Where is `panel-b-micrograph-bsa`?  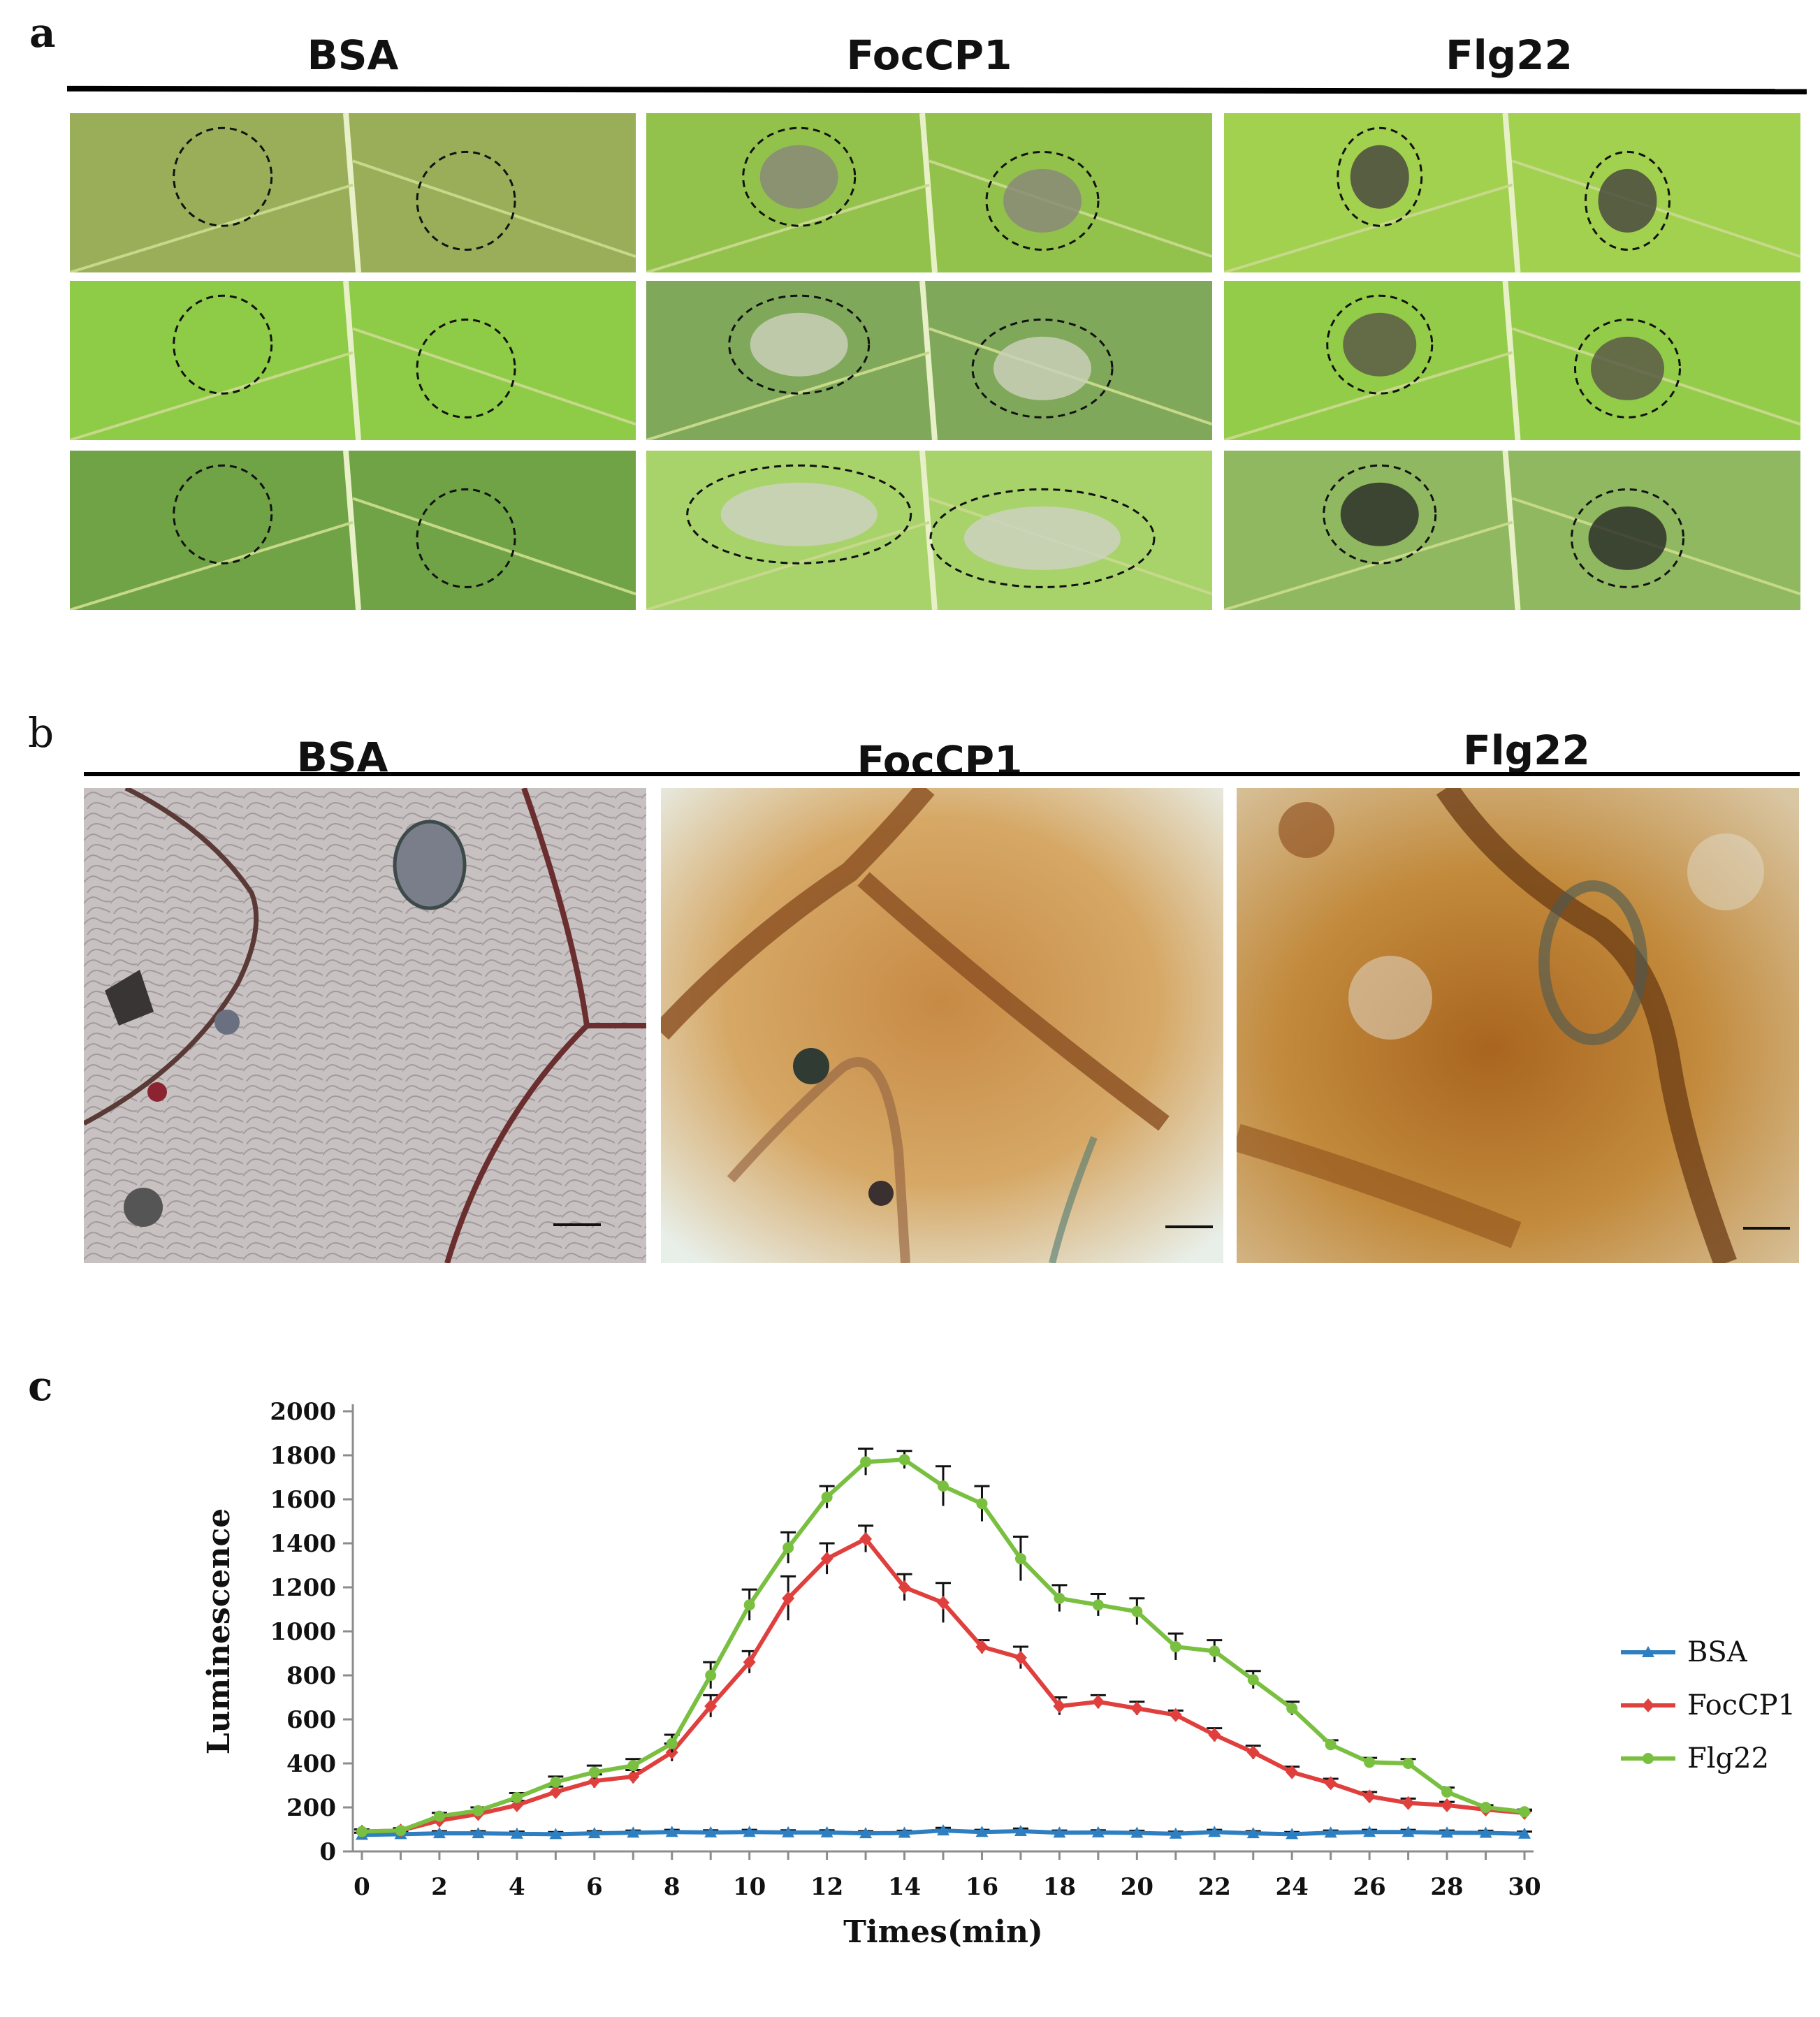 panel-b-micrograph-bsa is located at coordinates (365, 1025).